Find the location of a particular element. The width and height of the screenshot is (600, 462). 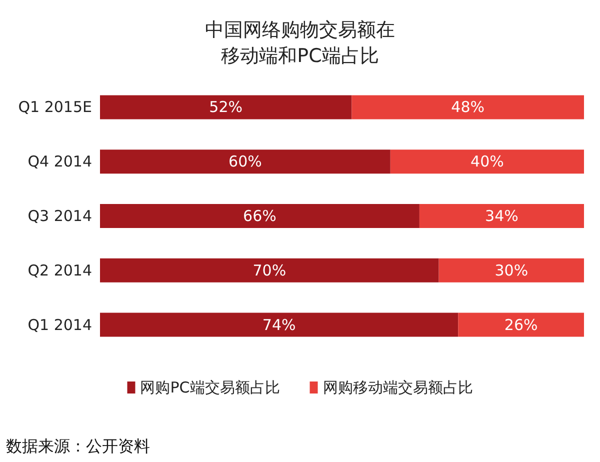

legend-label: 网购移动端交易额占比 is located at coordinates (397, 387).